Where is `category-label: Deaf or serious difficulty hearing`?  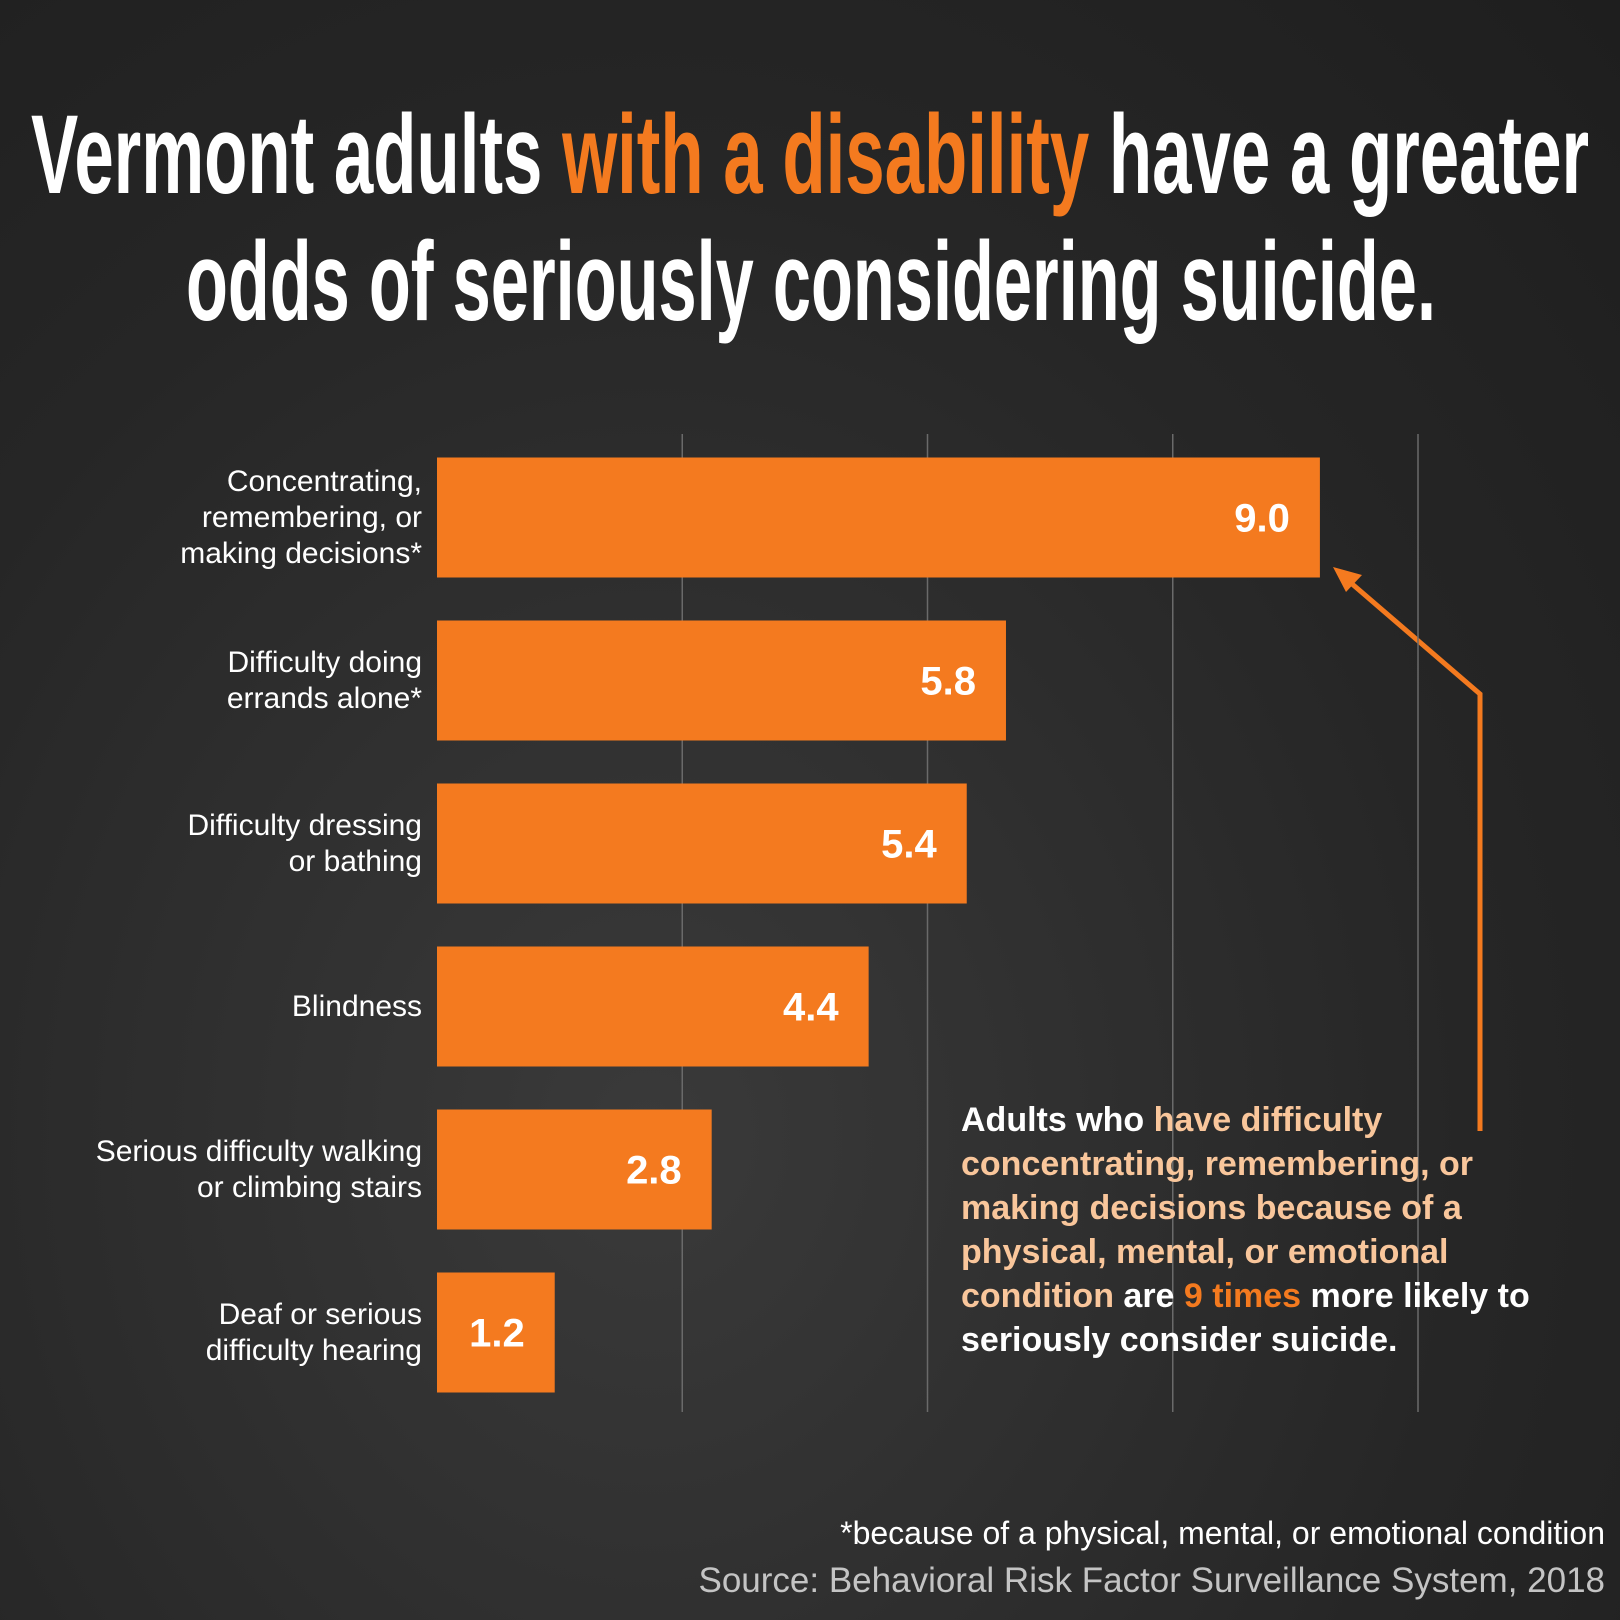 category-label: Deaf or serious difficulty hearing is located at coordinates (313, 1332).